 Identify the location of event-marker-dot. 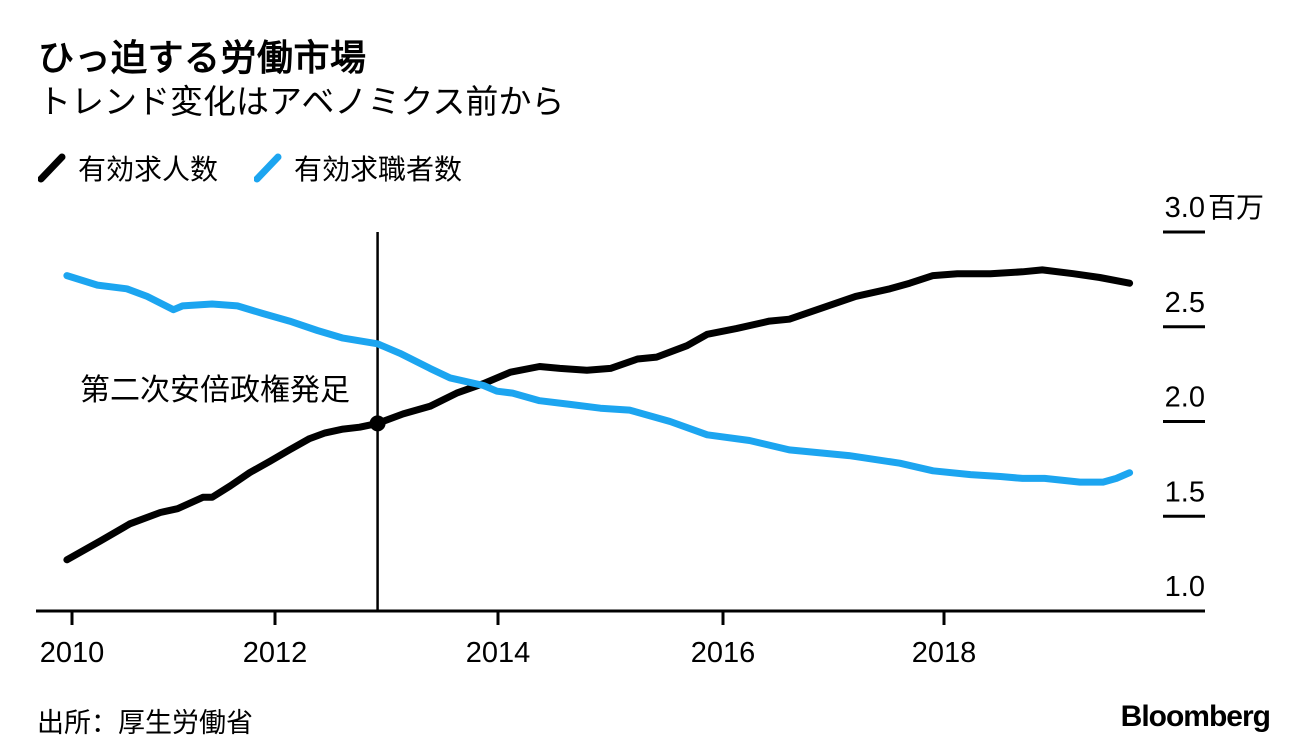
(377, 423).